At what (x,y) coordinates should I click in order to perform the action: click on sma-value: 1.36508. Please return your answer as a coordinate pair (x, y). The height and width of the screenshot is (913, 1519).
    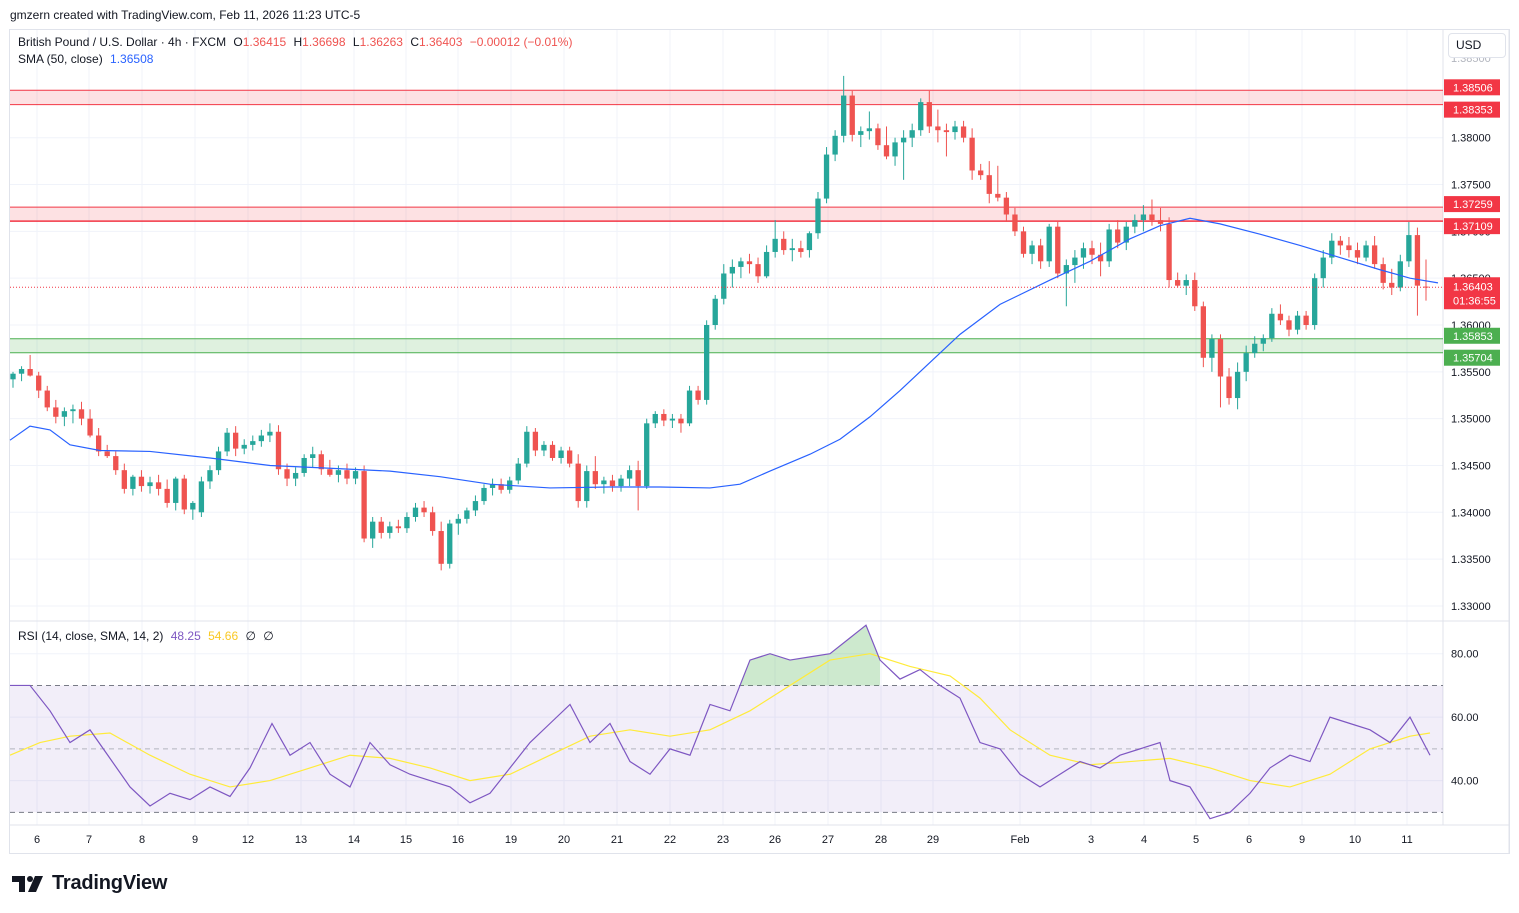
    Looking at the image, I should click on (132, 59).